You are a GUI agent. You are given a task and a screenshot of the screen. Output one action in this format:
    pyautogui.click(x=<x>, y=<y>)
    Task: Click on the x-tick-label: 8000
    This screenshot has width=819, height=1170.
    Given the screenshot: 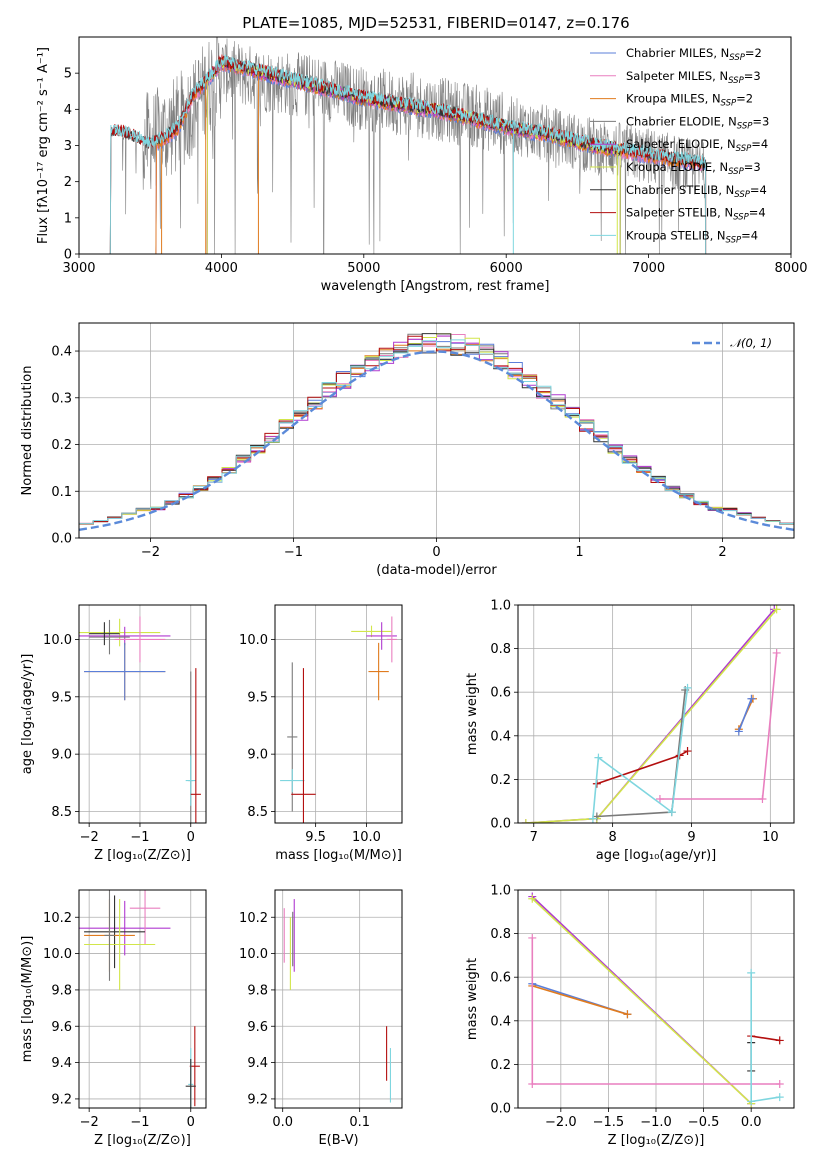 What is the action you would take?
    pyautogui.click(x=790, y=268)
    